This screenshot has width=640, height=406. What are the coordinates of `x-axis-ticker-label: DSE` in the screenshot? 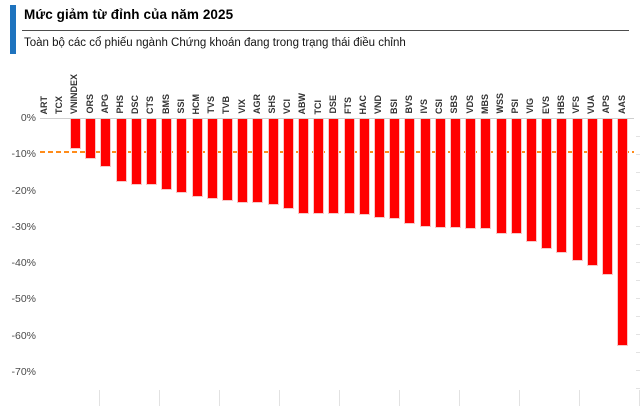 It's located at (332, 104).